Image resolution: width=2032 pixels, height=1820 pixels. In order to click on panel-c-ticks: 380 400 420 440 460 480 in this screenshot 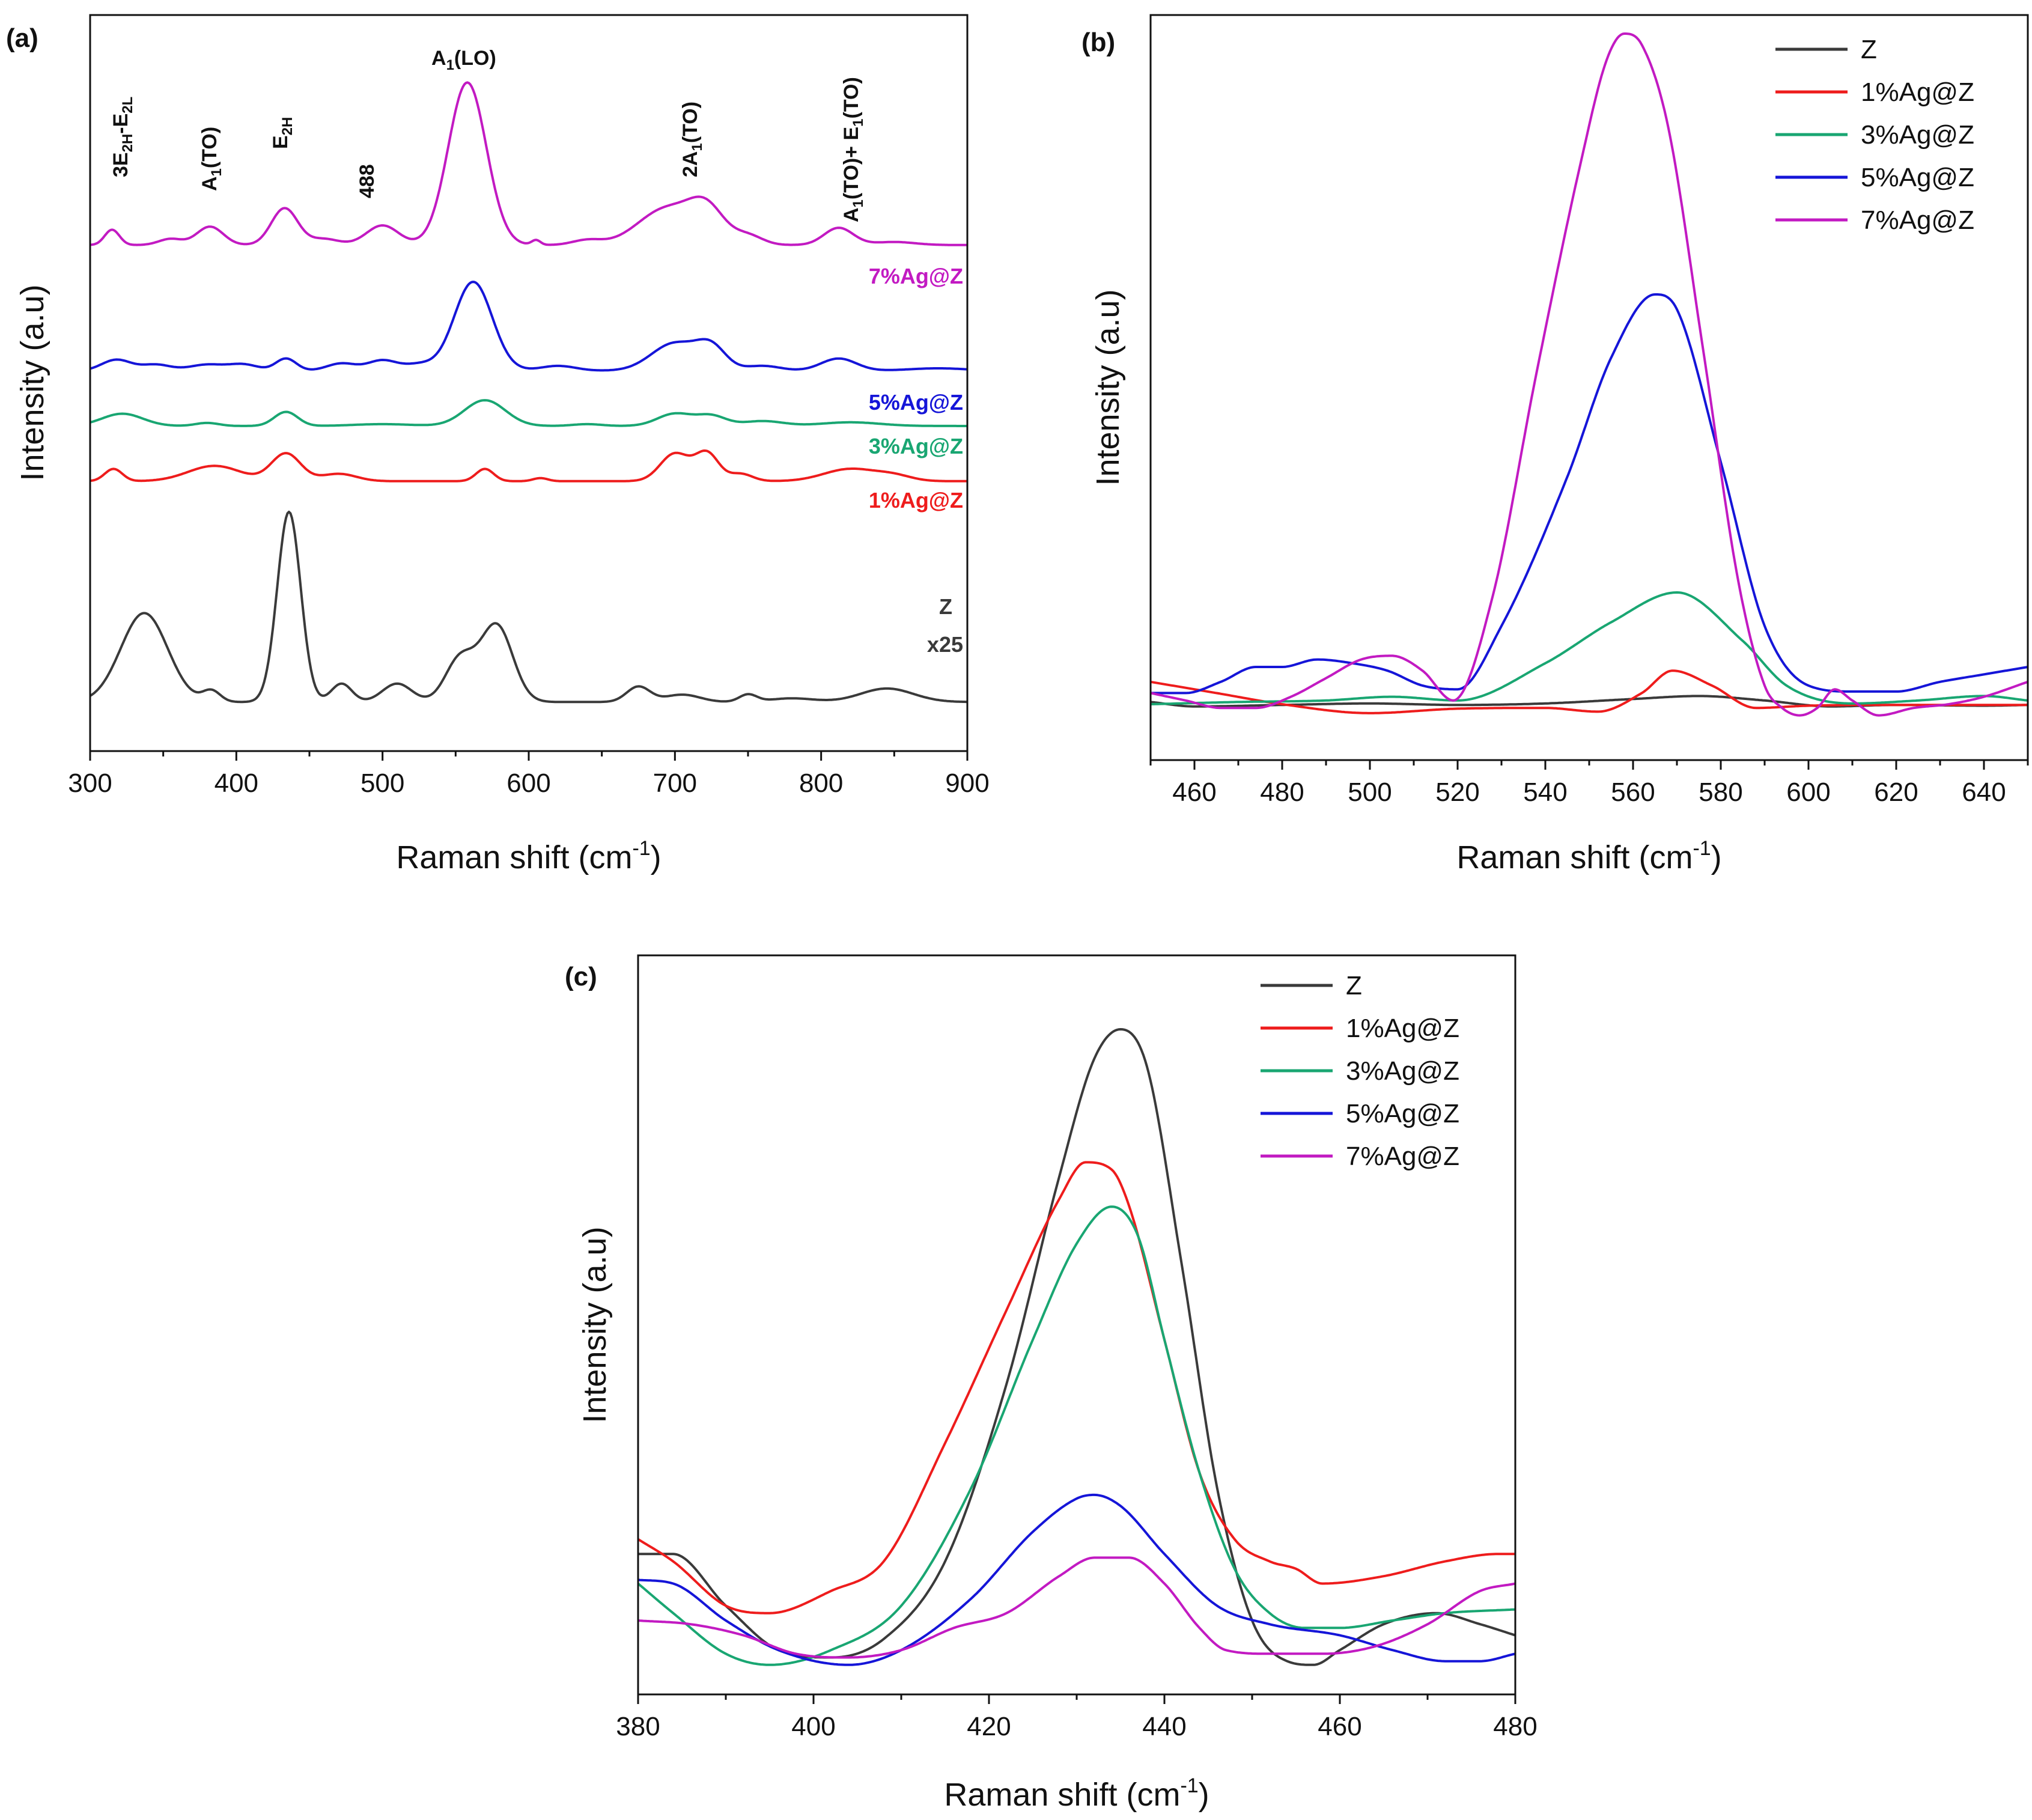, I will do `click(1077, 1717)`.